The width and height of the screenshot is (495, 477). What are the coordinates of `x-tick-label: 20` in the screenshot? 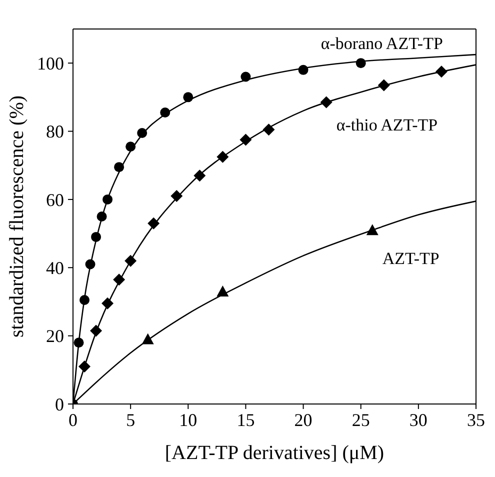 It's located at (303, 420).